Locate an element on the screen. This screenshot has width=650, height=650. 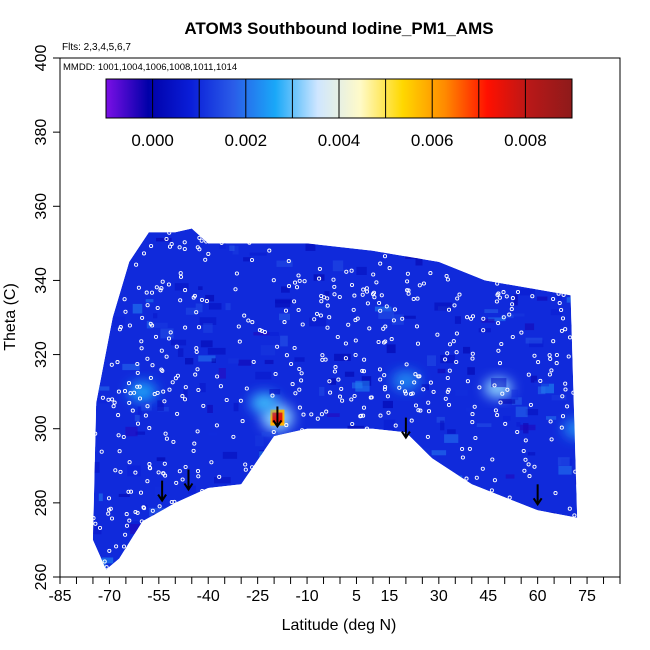
colorbar-tick-label: 0.000 is located at coordinates (152, 140).